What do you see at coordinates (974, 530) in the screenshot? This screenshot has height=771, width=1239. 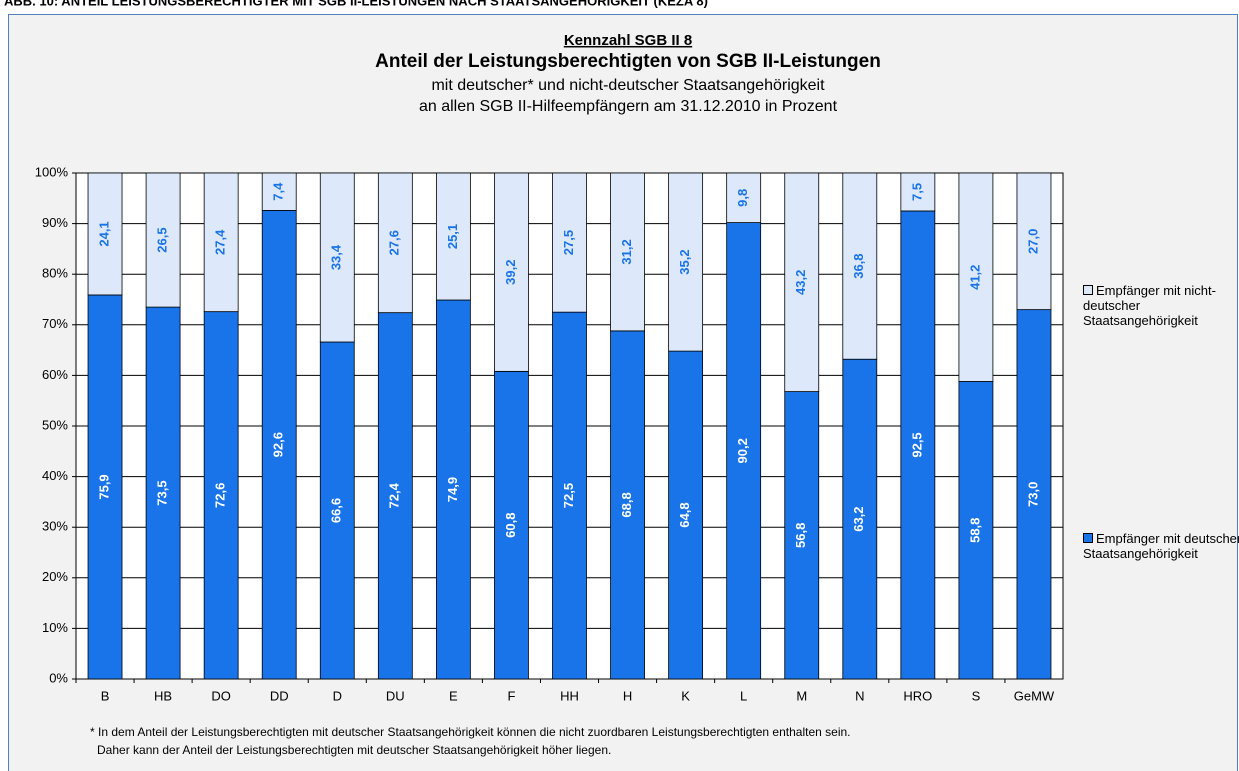 I see `data-label: 58,8` at bounding box center [974, 530].